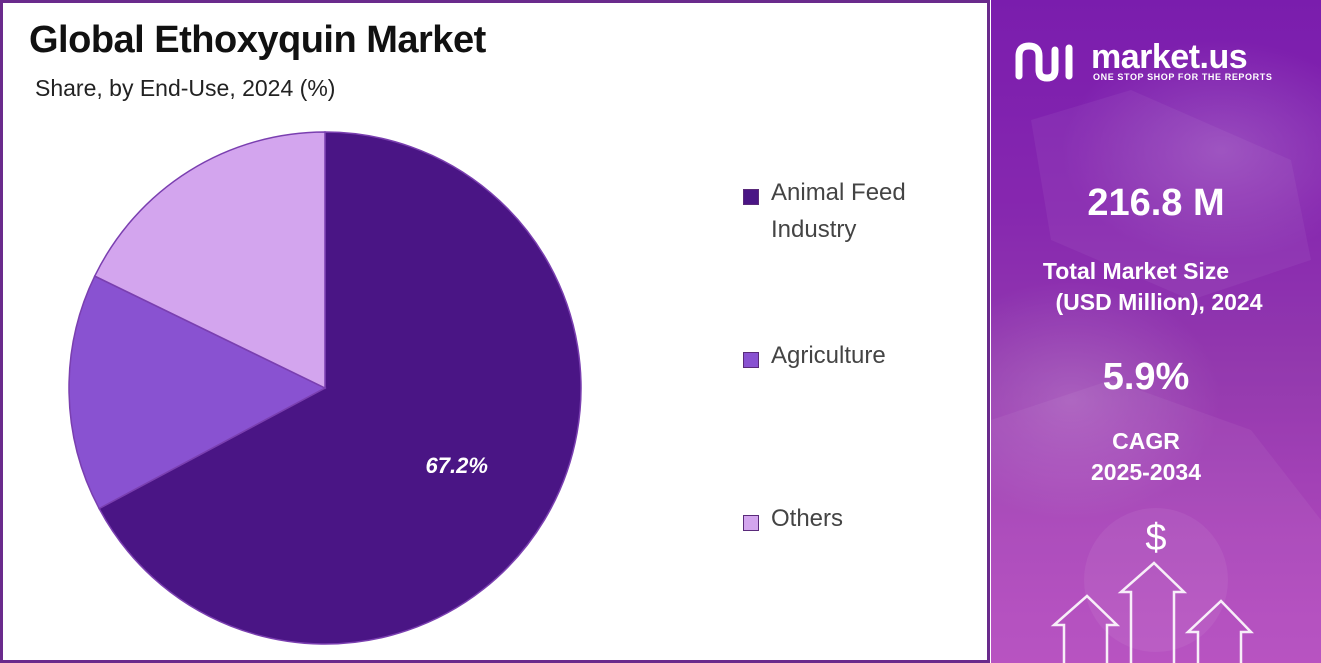  What do you see at coordinates (751, 360) in the screenshot?
I see `legend-swatch-agriculture` at bounding box center [751, 360].